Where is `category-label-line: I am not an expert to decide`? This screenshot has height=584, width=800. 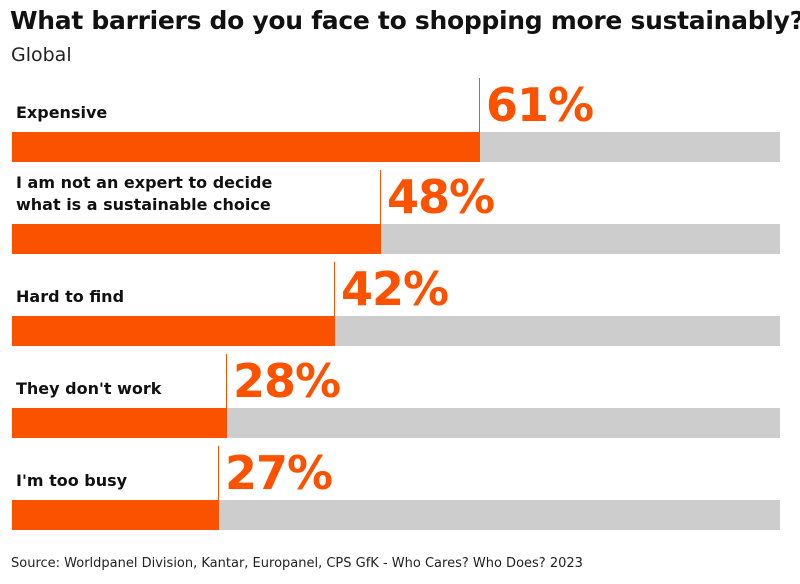 category-label-line: I am not an expert to decide is located at coordinates (144, 182).